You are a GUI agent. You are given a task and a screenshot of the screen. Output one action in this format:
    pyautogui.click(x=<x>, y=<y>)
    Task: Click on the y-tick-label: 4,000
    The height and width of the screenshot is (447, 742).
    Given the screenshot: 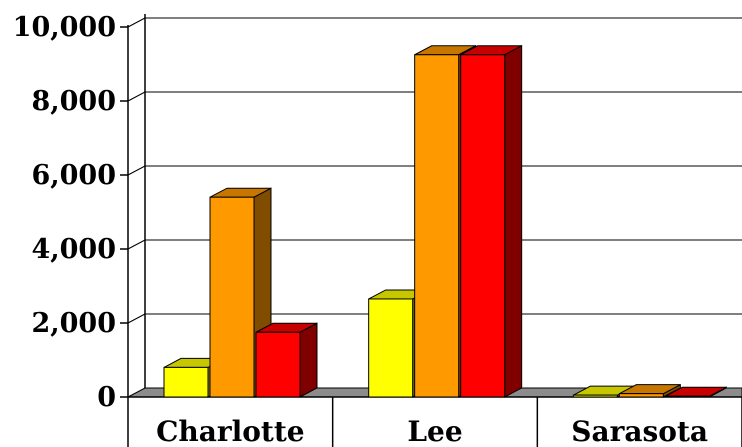 What is the action you would take?
    pyautogui.click(x=73, y=249)
    